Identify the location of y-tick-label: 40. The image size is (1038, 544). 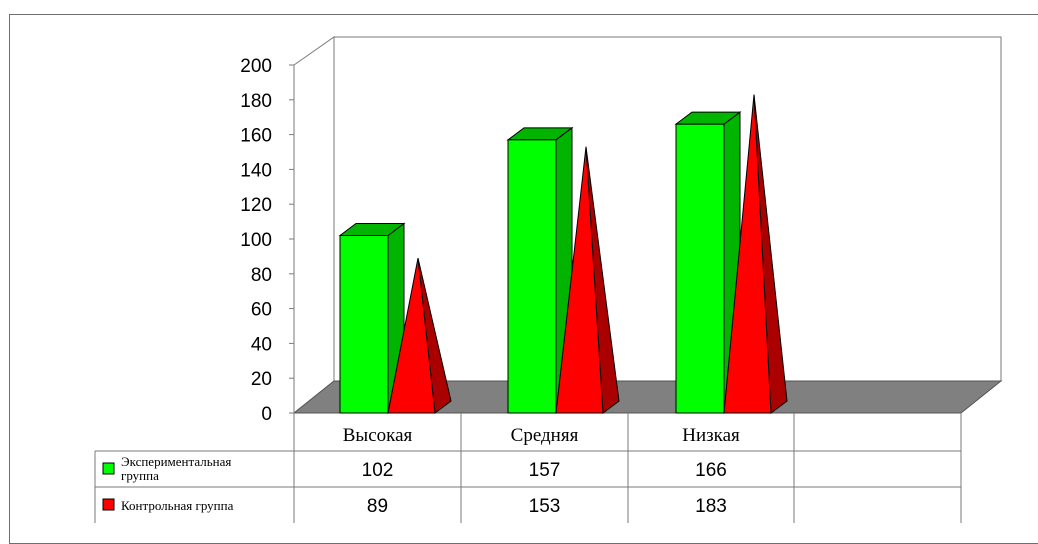
(261, 344).